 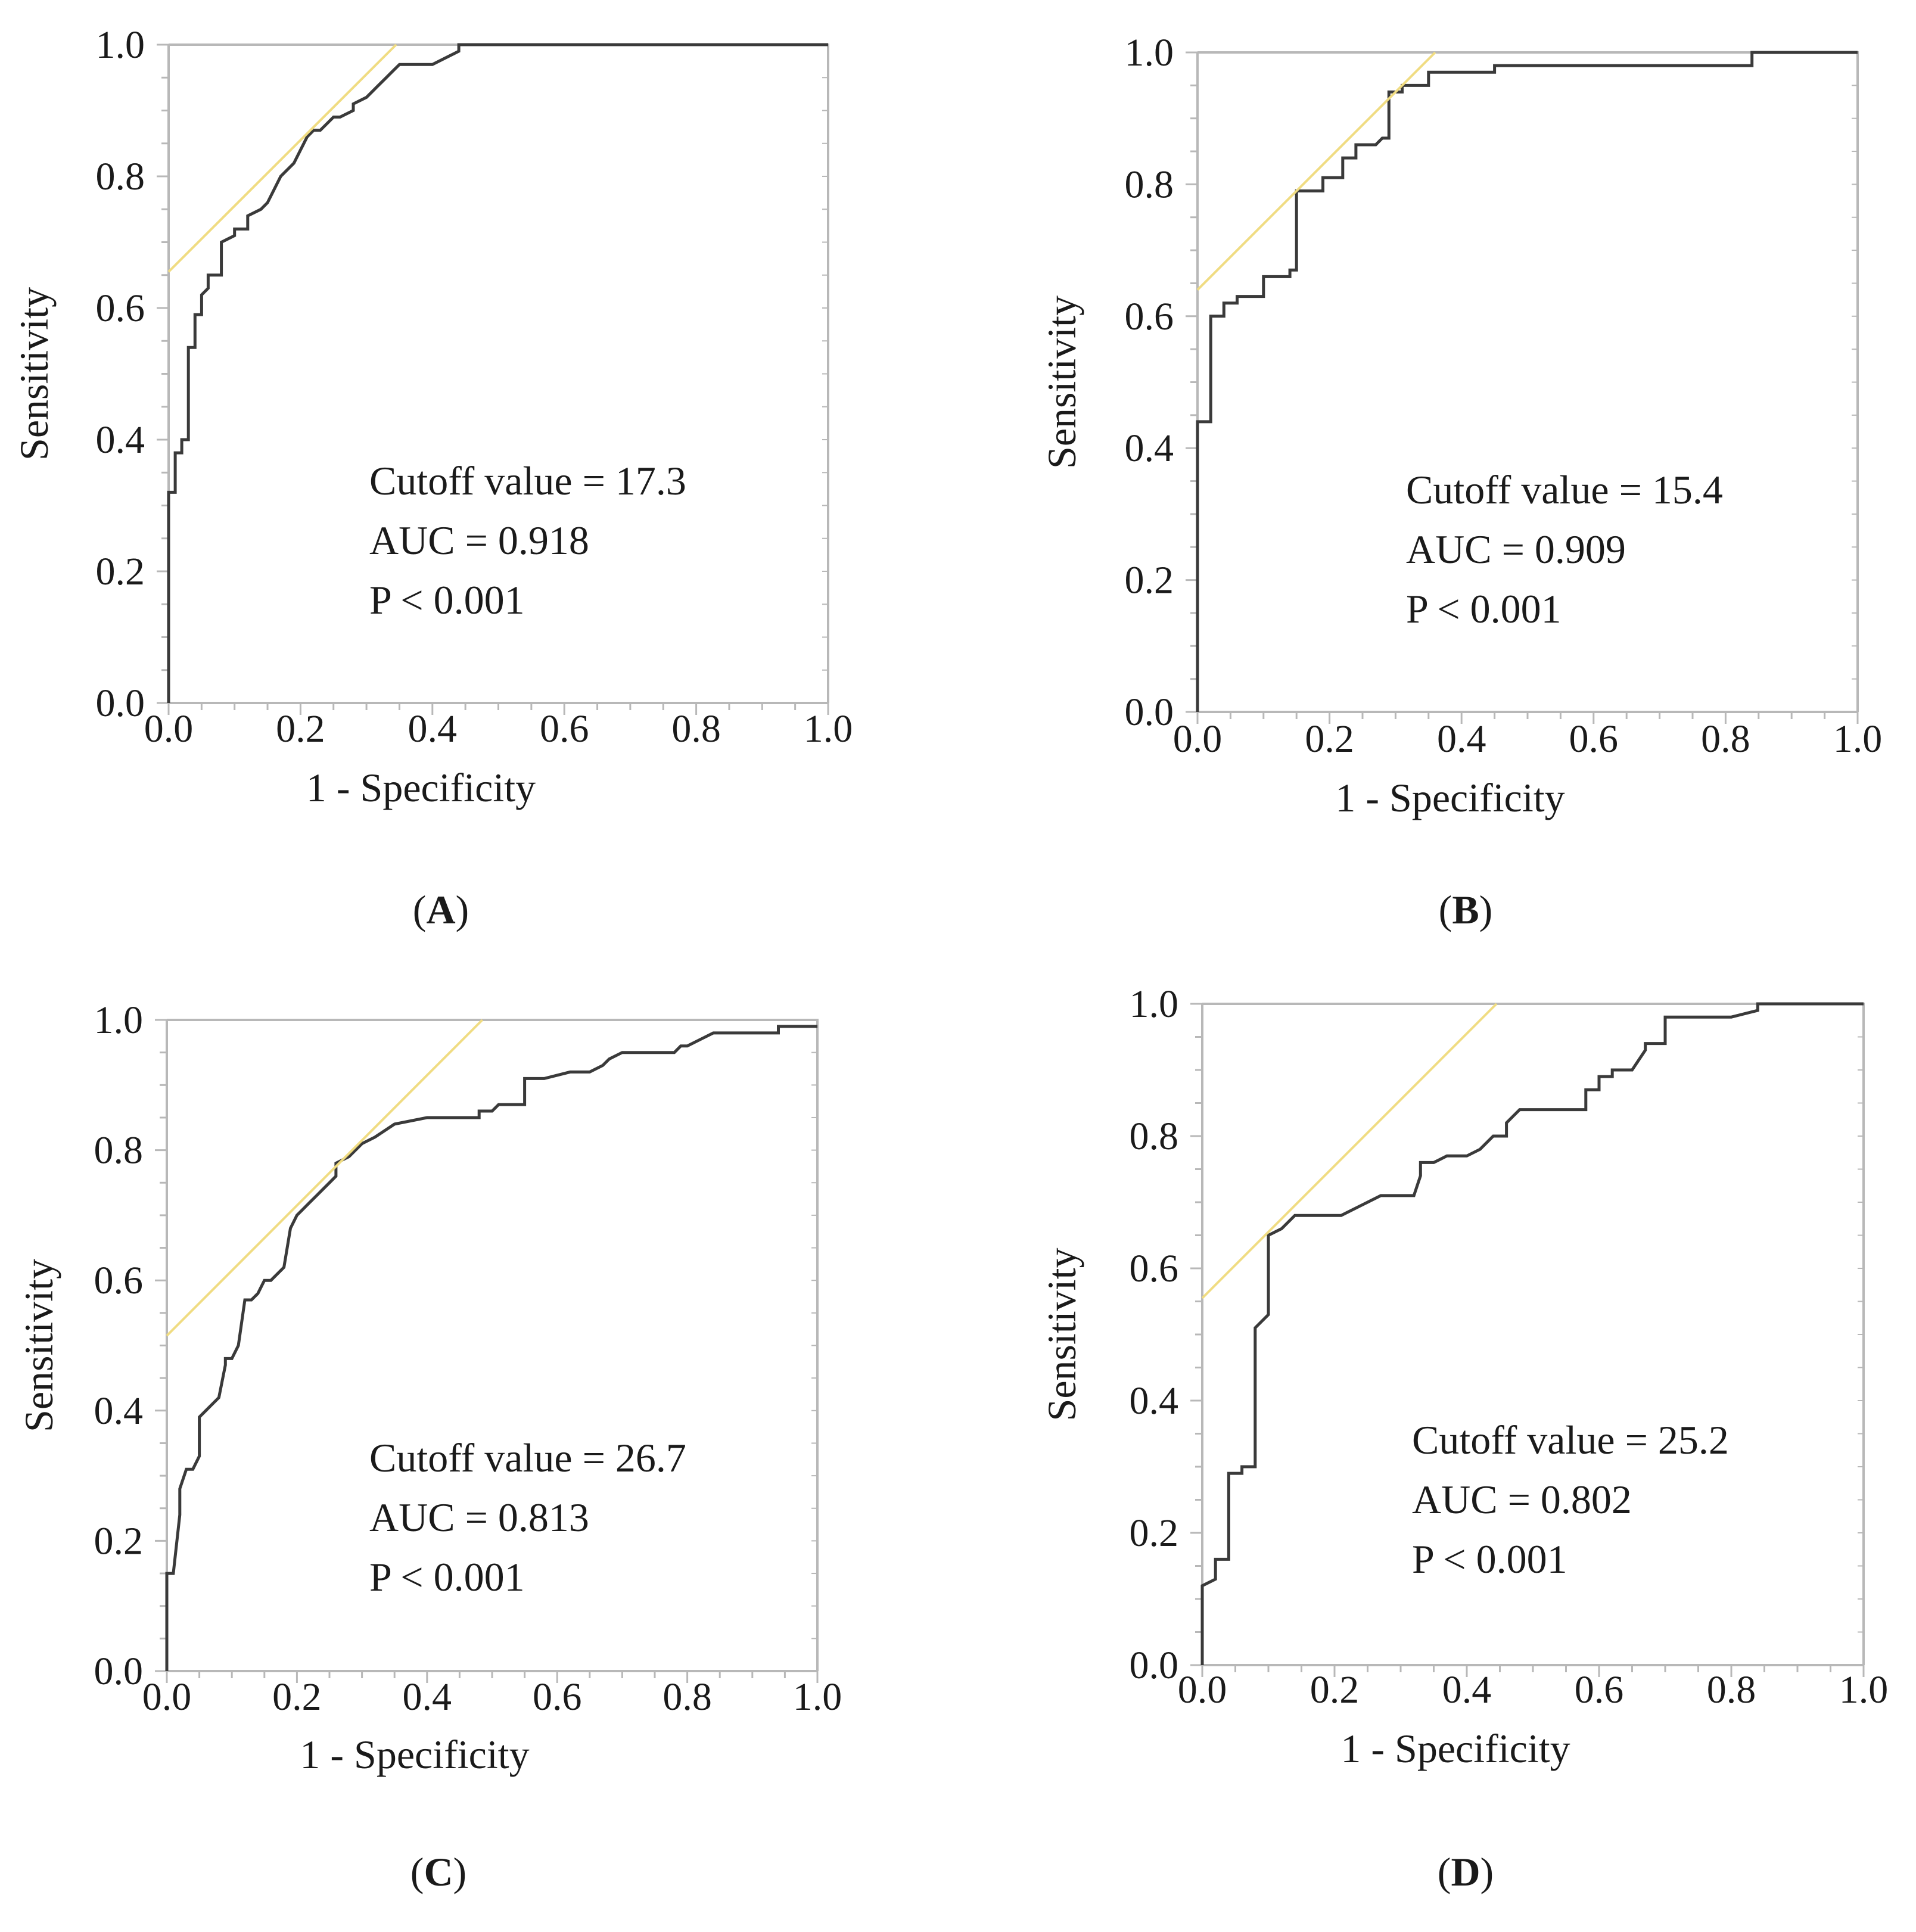 I want to click on annotation-text: AUC = 0.813, so click(x=479, y=1517).